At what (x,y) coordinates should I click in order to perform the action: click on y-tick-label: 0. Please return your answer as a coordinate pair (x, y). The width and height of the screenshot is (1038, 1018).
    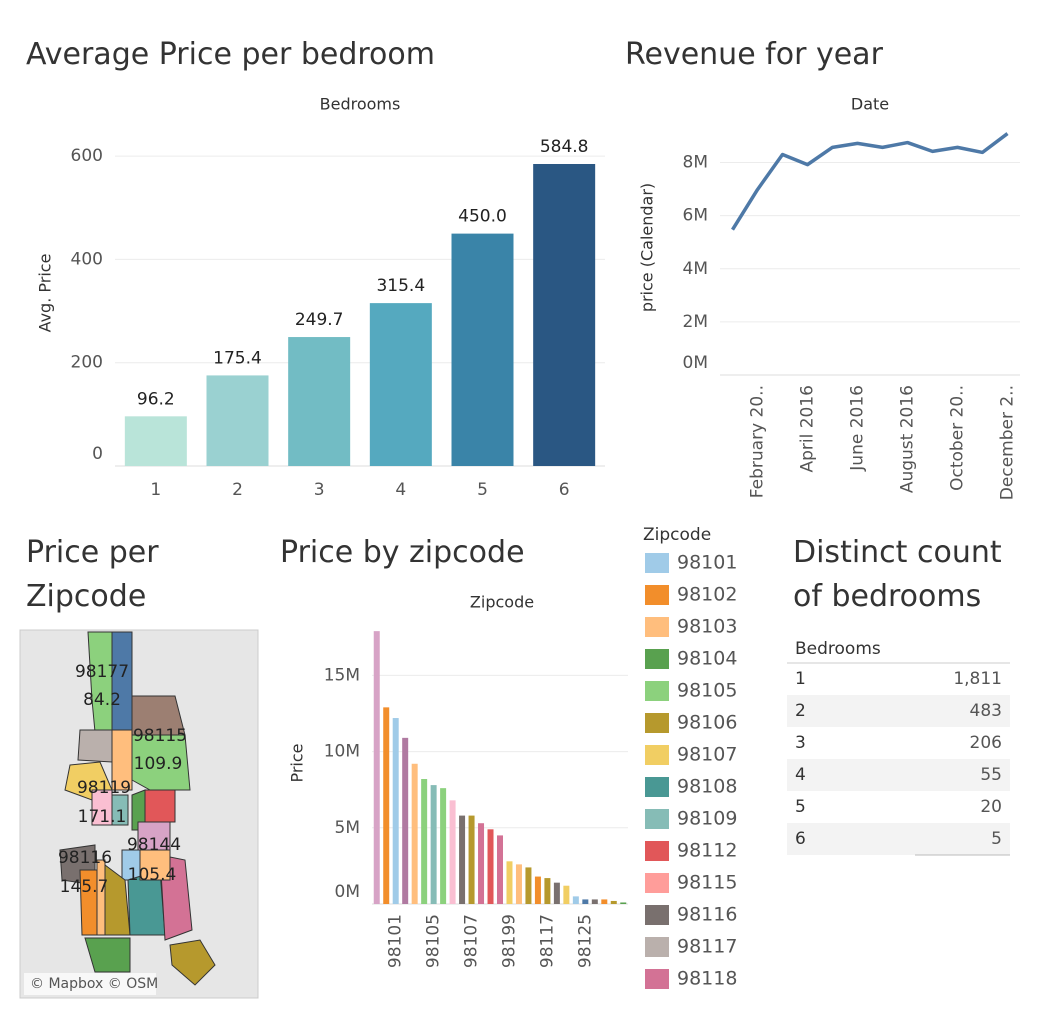
    Looking at the image, I should click on (97, 454).